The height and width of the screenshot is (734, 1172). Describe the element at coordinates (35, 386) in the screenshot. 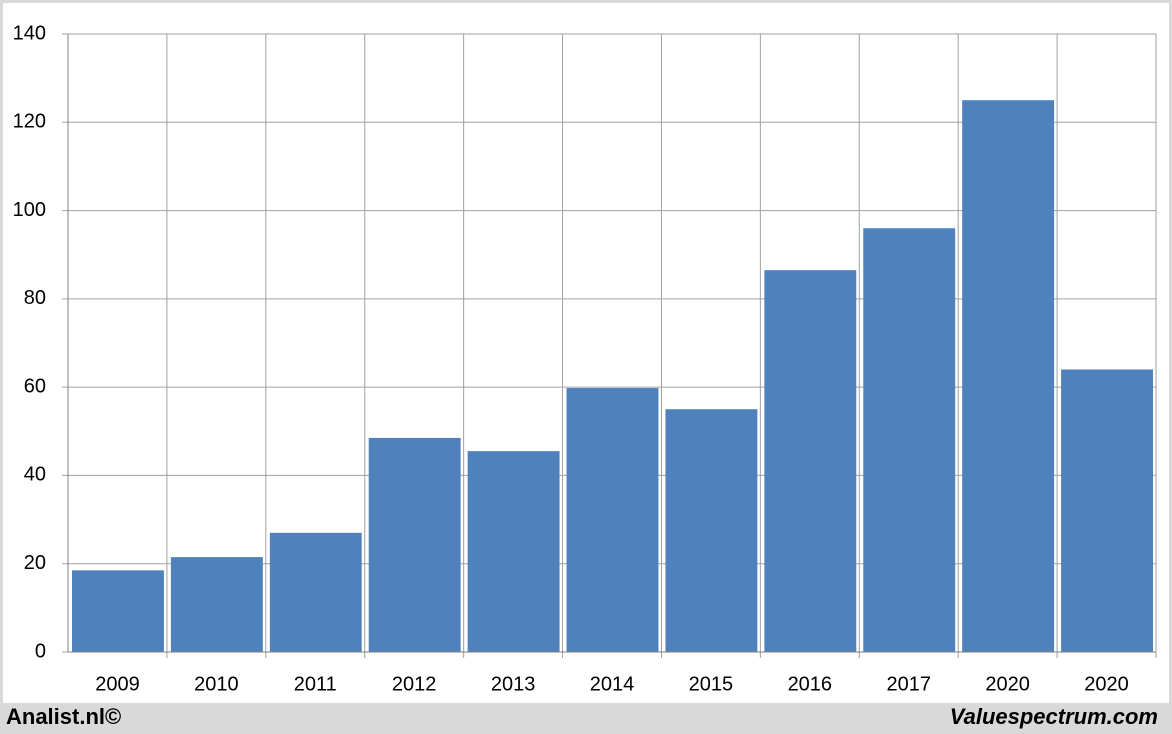

I see `y-tick-label: 60` at that location.